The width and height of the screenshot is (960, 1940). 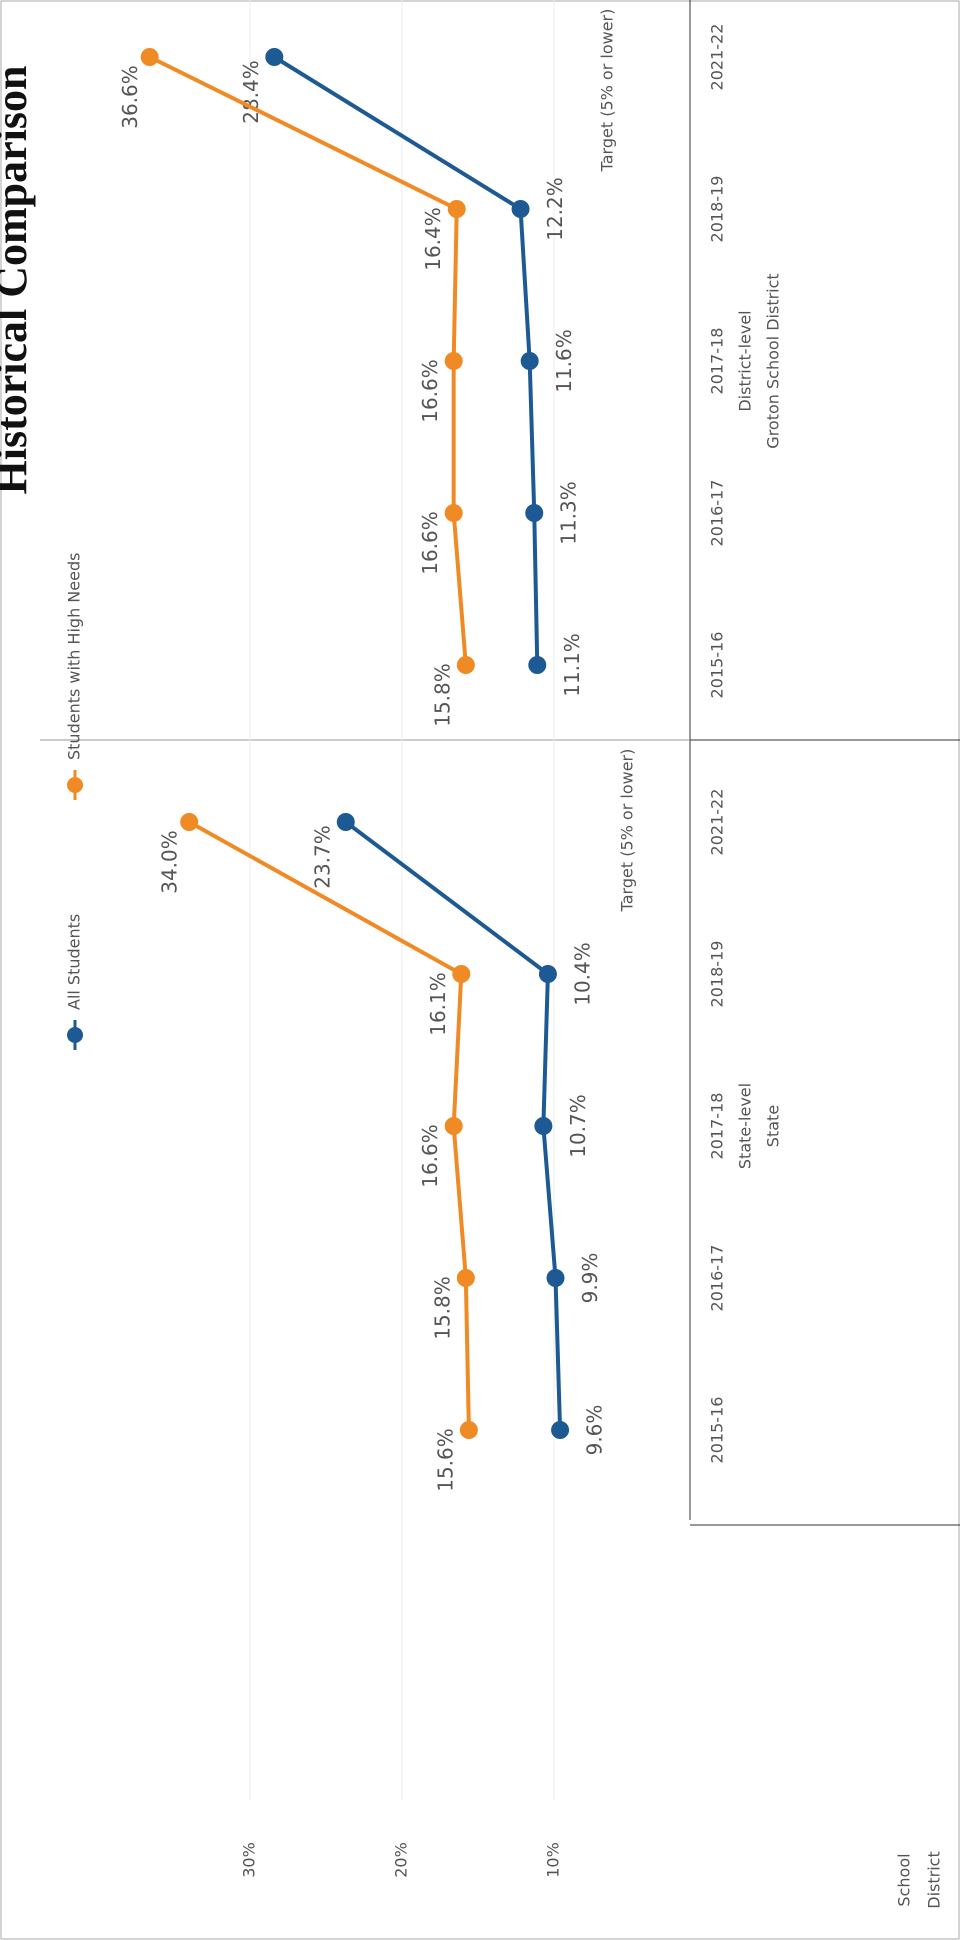 What do you see at coordinates (249, 1860) in the screenshot?
I see `y-tick-label: 30%` at bounding box center [249, 1860].